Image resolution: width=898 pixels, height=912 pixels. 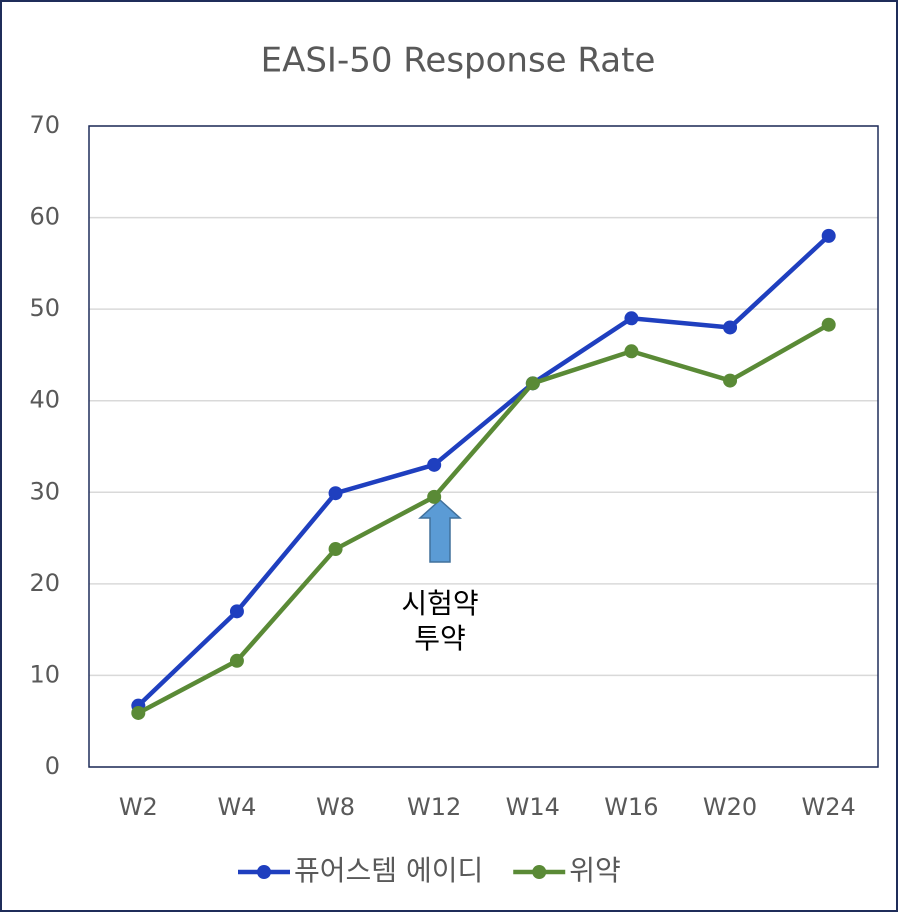 I want to click on y-tick-label: 0, so click(x=52, y=766).